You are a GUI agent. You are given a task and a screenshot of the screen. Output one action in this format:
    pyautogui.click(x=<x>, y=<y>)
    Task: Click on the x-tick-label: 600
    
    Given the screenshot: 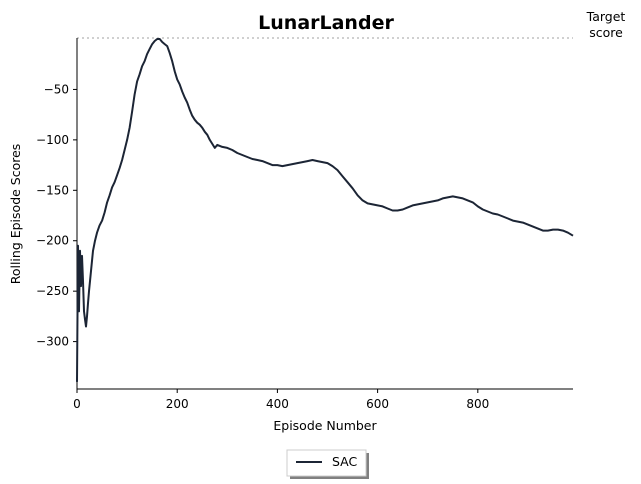 What is the action you would take?
    pyautogui.click(x=377, y=404)
    